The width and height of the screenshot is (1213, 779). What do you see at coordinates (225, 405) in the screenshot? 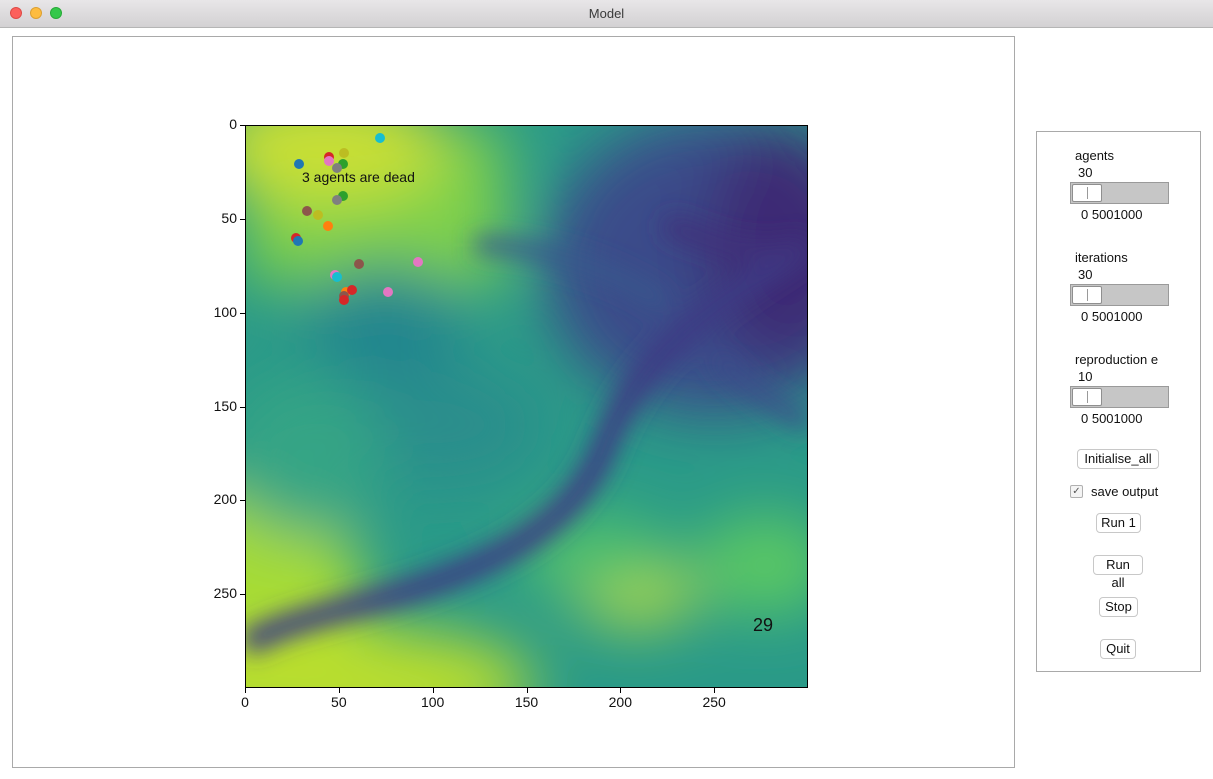
I see `y-tick-label: 150` at bounding box center [225, 405].